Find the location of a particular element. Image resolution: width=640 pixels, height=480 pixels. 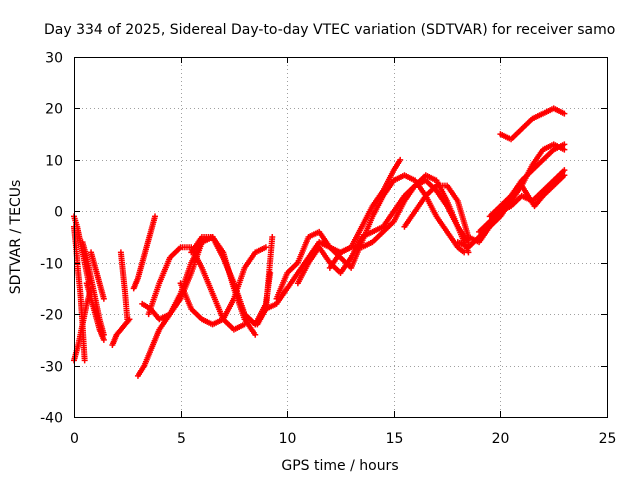

x-tick-label: 10 is located at coordinates (288, 439).